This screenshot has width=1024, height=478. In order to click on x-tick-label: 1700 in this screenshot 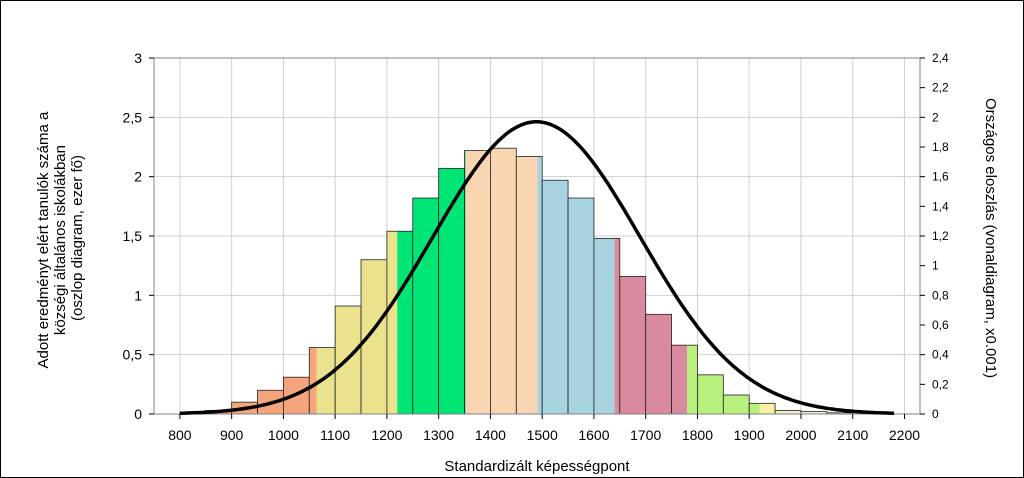, I will do `click(645, 435)`.